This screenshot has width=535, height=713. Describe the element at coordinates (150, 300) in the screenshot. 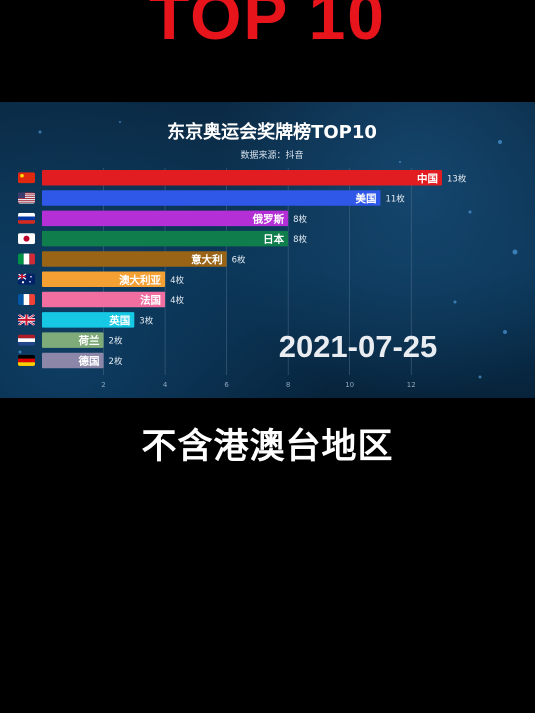

I see `bar-category-label: 法国` at that location.